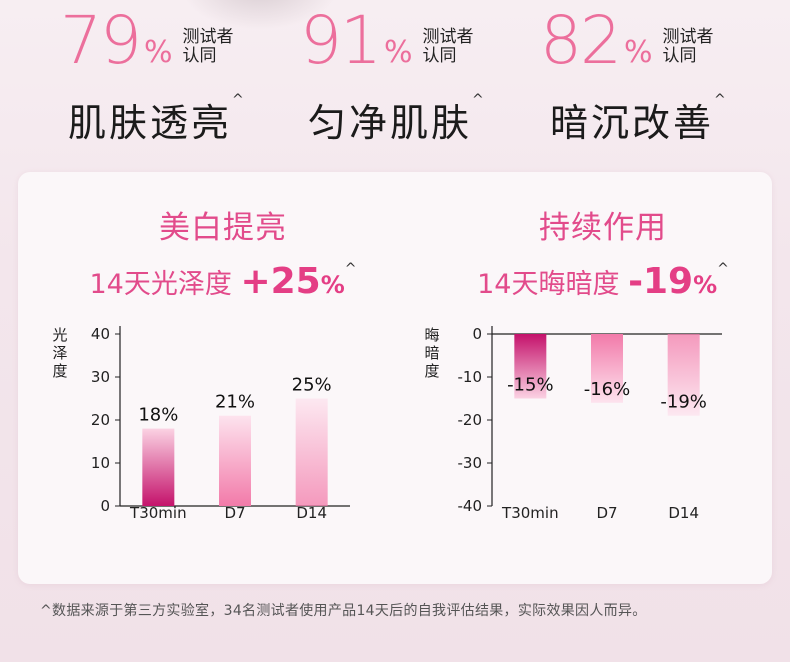 This screenshot has height=662, width=790. Describe the element at coordinates (201, 422) in the screenshot. I see `chart-svg: 光泽度 0 10 20 30 40 18% T30min 21% D7 25% D14` at that location.